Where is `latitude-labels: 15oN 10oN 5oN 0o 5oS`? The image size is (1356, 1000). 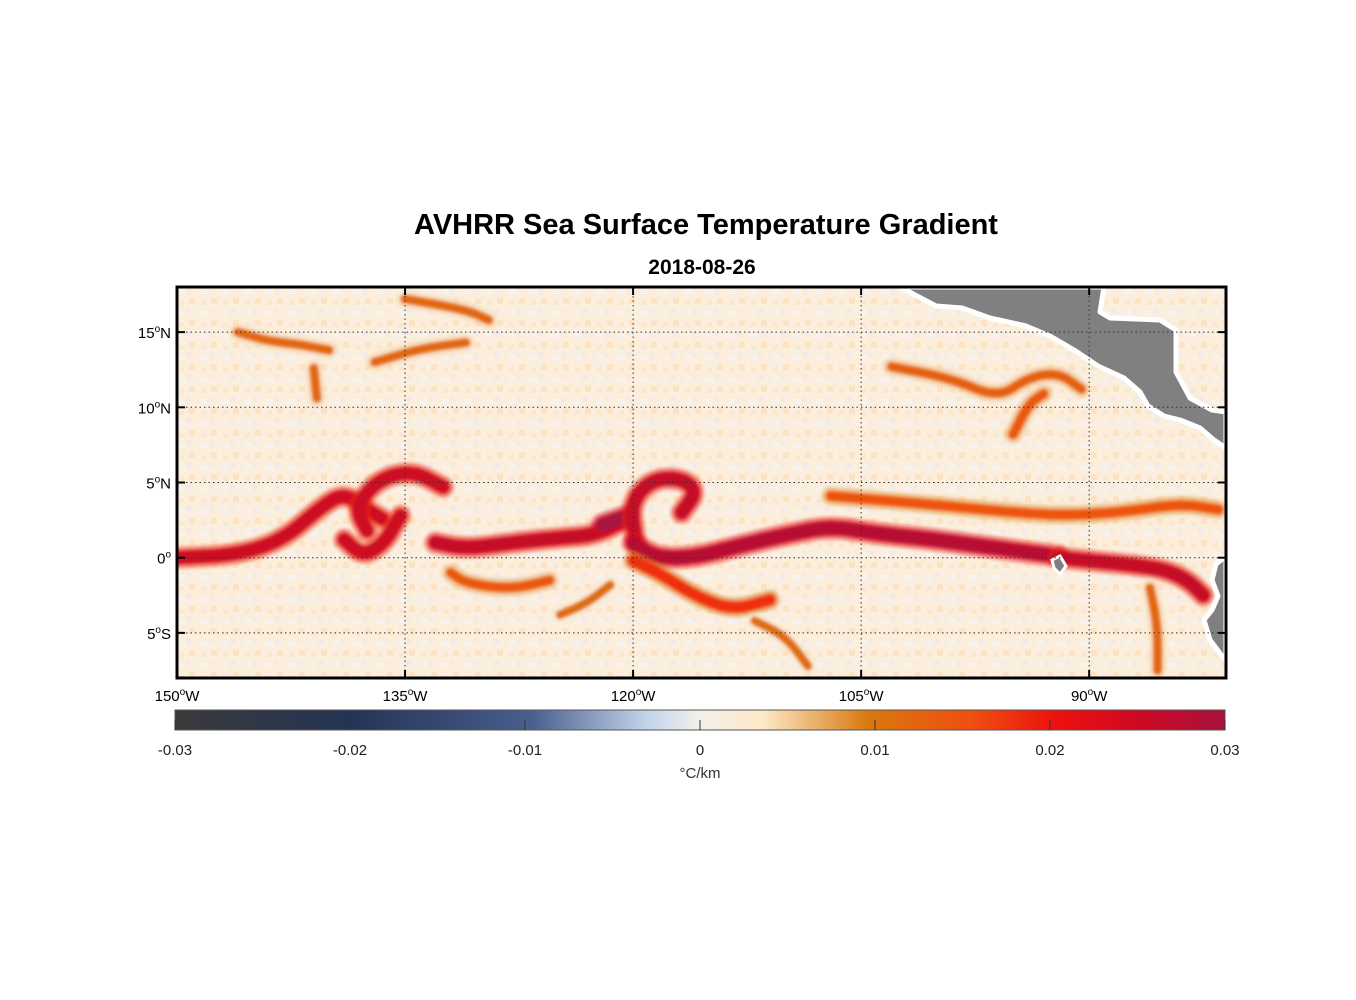
latitude-labels: 15oN 10oN 5oN 0o 5oS is located at coordinates (155, 483).